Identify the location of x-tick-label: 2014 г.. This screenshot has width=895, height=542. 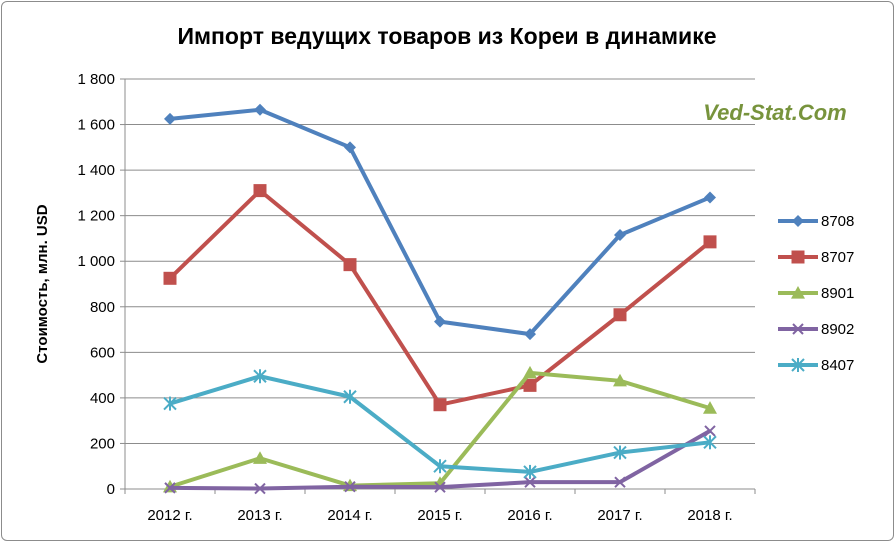
(349, 515).